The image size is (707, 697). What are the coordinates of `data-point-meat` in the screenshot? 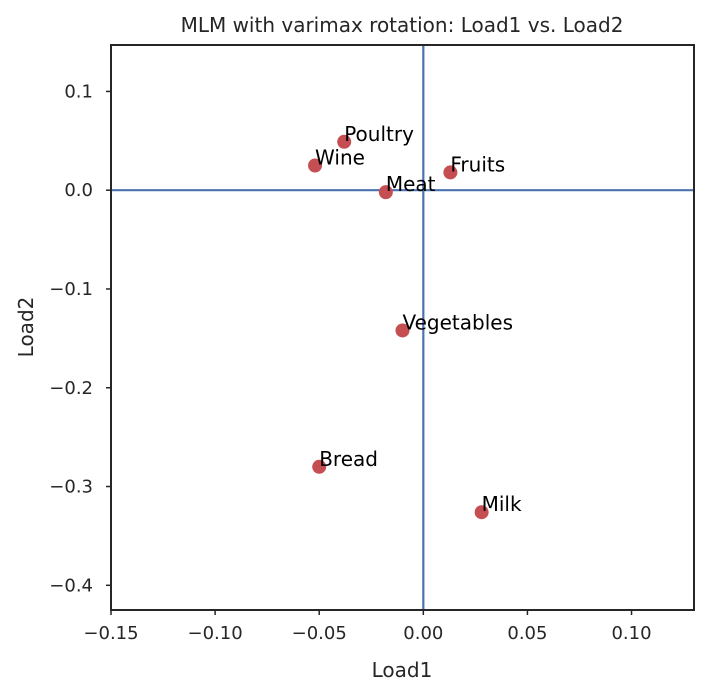 It's located at (385, 192).